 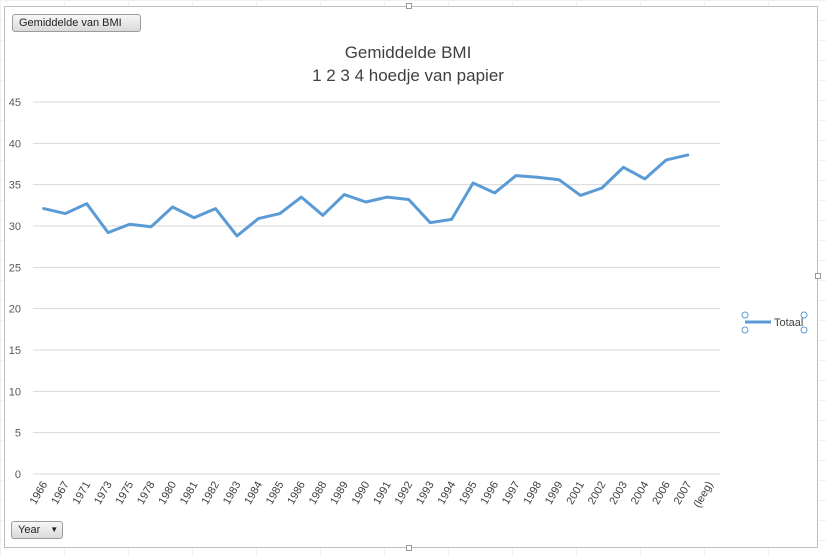 I want to click on x-tick-label: 2004, so click(x=640, y=493).